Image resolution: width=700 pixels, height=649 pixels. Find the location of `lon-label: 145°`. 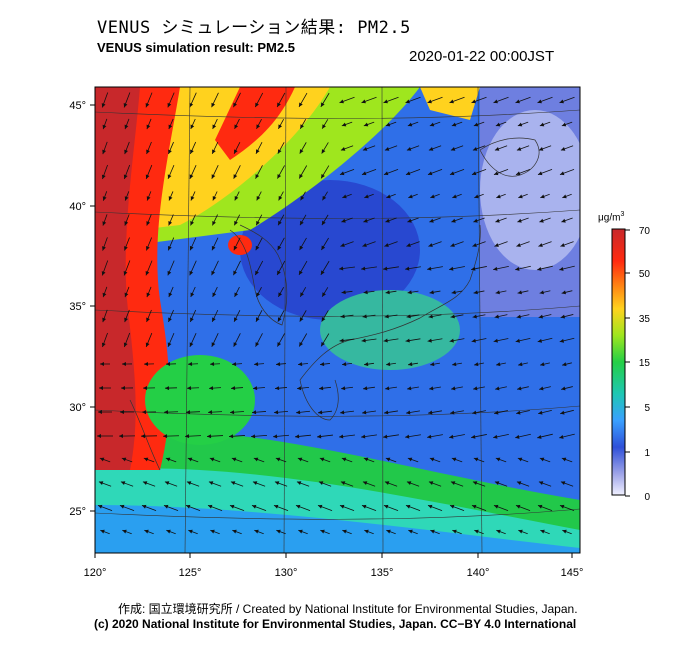

lon-label: 145° is located at coordinates (572, 573).